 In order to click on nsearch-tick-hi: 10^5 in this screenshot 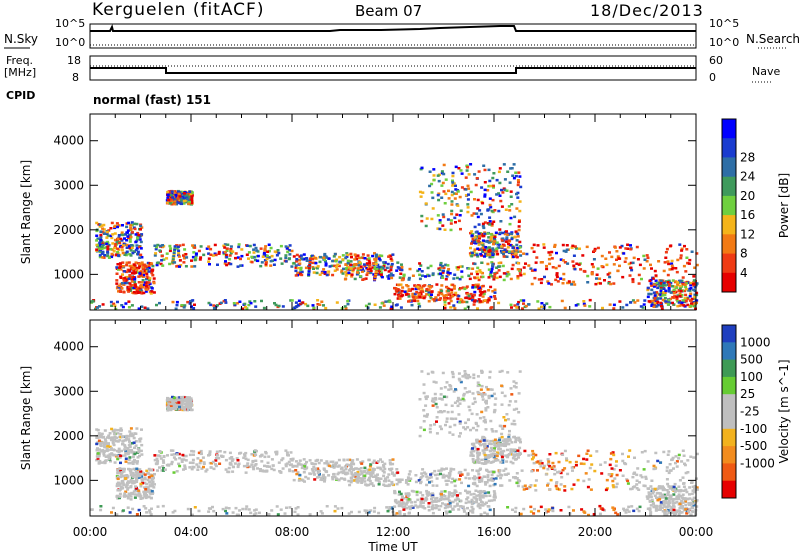, I will do `click(724, 23)`.